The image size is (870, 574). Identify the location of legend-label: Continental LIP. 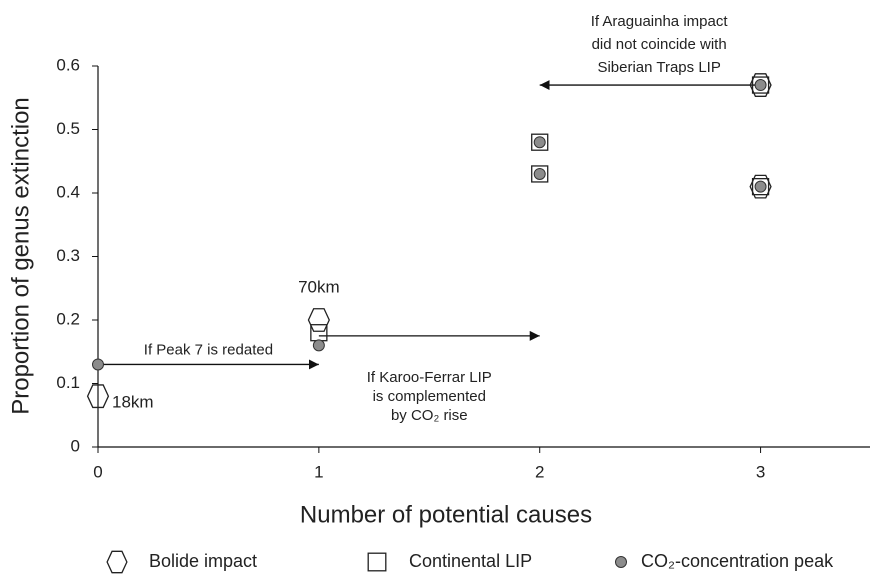
(470, 561).